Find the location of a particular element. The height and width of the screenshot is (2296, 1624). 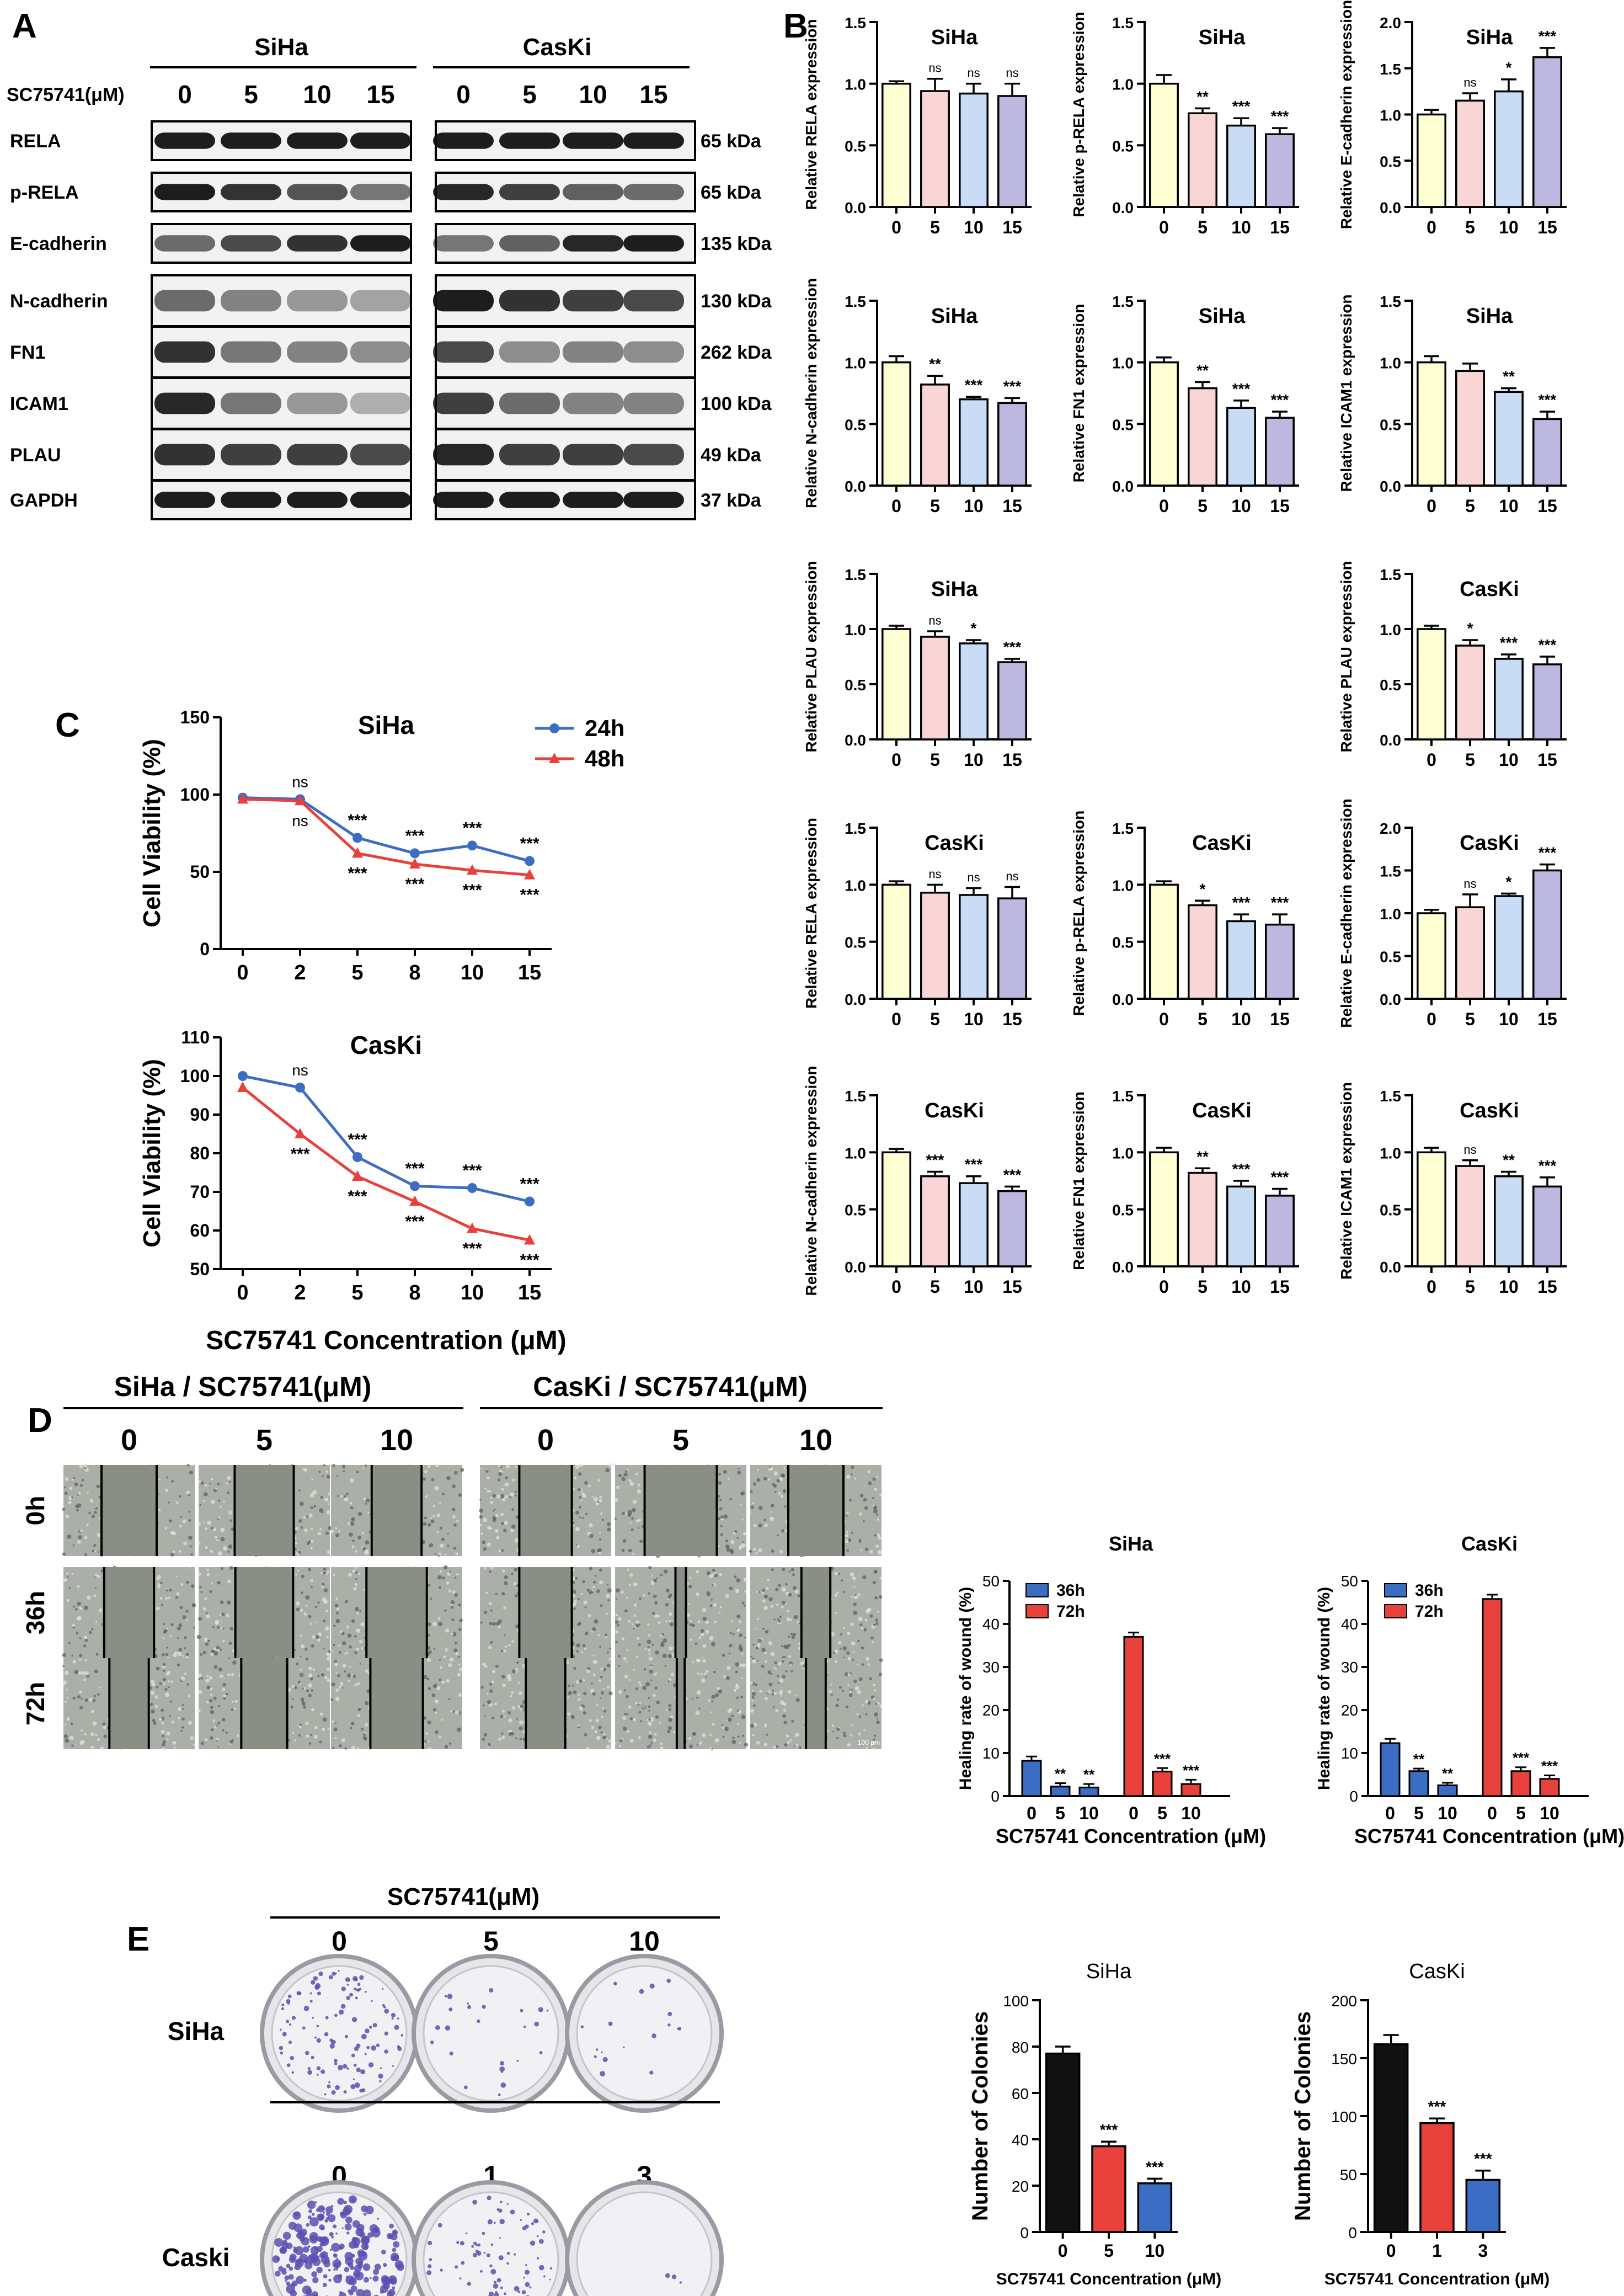

data-point is located at coordinates (472, 1227).